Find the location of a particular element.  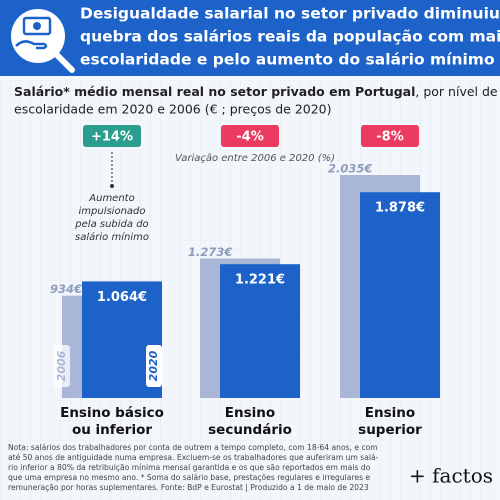

legend-label: 2006 is located at coordinates (61, 365).